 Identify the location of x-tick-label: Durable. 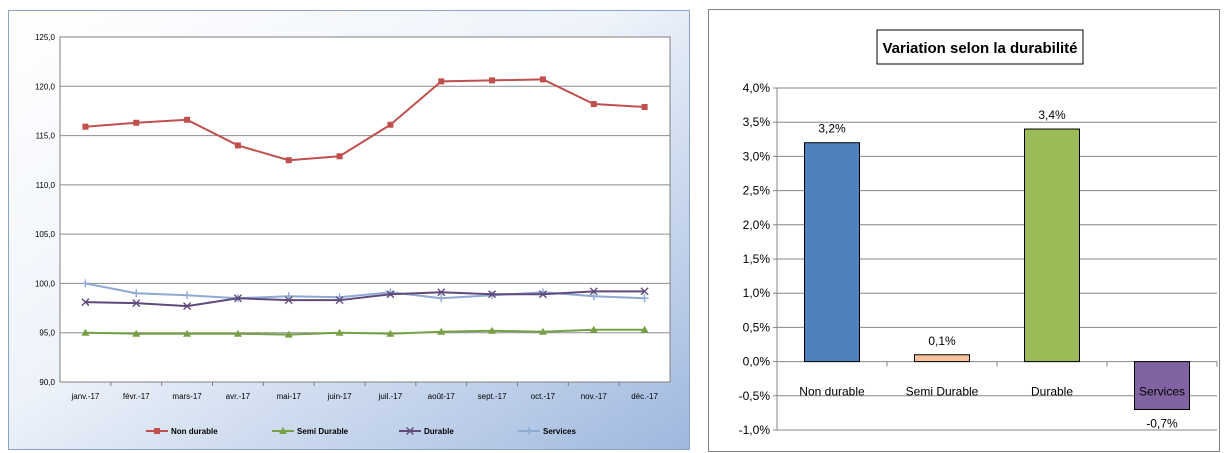
(1052, 392).